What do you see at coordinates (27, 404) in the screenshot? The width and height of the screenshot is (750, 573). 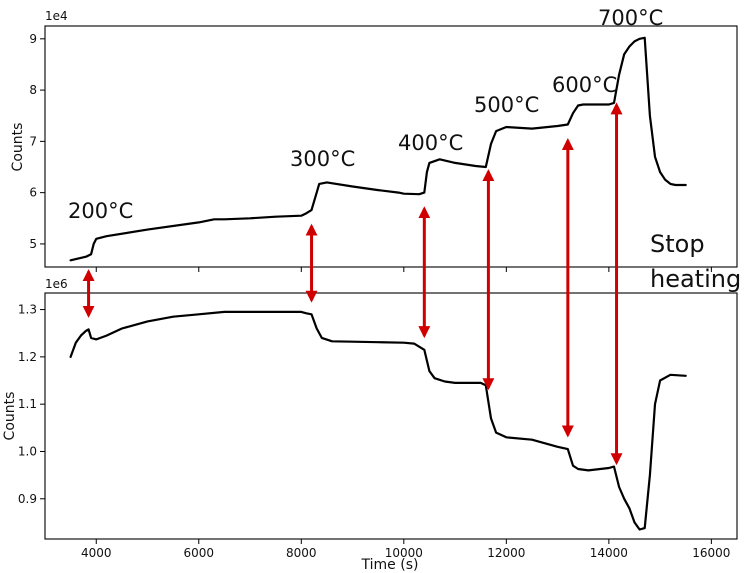 I see `bottom-ytick-label: 1.1` at bounding box center [27, 404].